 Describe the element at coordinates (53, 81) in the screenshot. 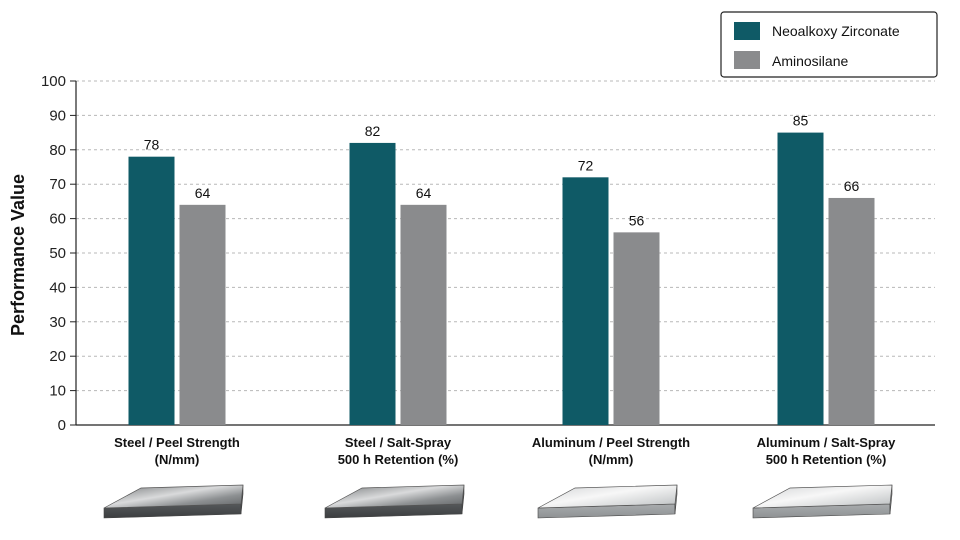

I see `y-tick-label: 100` at that location.